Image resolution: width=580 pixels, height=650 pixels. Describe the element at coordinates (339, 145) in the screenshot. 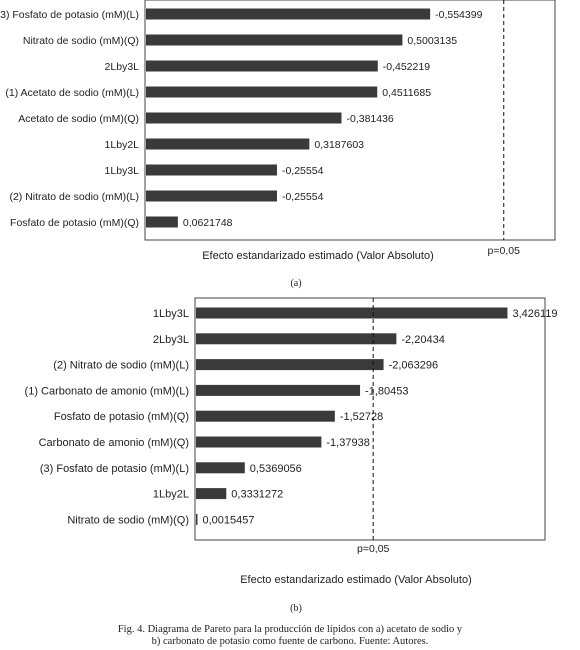

I see `value-label: 0,3187603` at that location.